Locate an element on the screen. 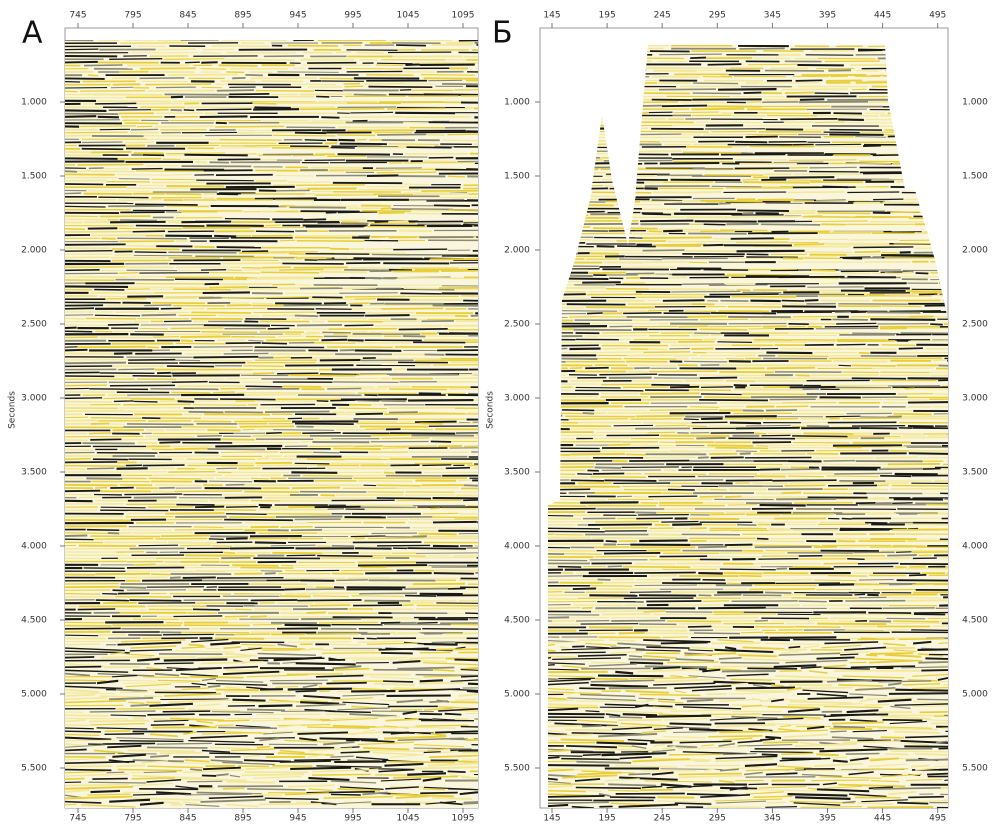 The image size is (995, 828). x-tick-label: 245 is located at coordinates (662, 819).